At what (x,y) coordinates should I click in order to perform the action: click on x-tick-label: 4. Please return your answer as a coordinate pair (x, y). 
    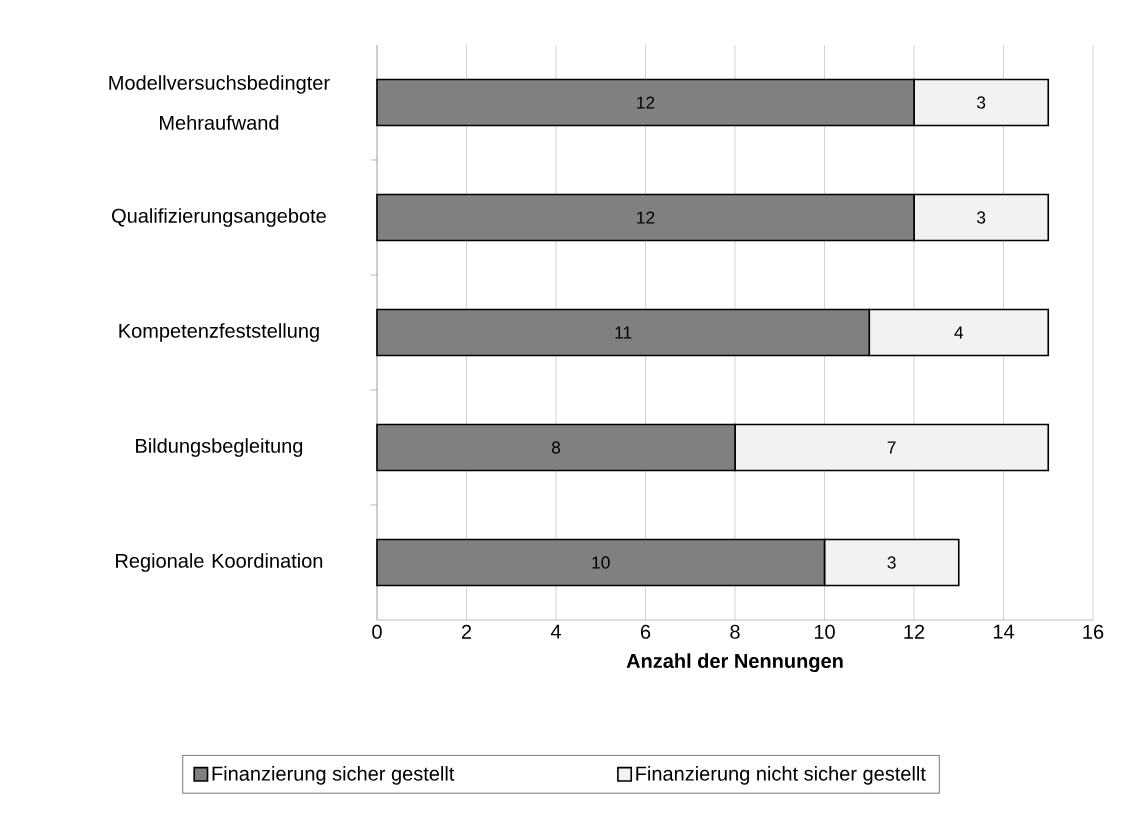
    Looking at the image, I should click on (555, 631).